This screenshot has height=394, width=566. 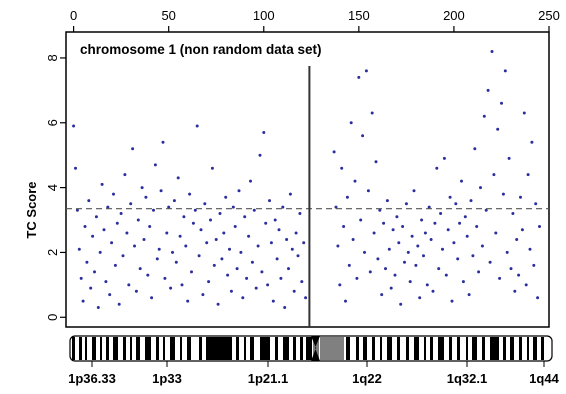 What do you see at coordinates (264, 15) in the screenshot?
I see `x-tick-label: 100` at bounding box center [264, 15].